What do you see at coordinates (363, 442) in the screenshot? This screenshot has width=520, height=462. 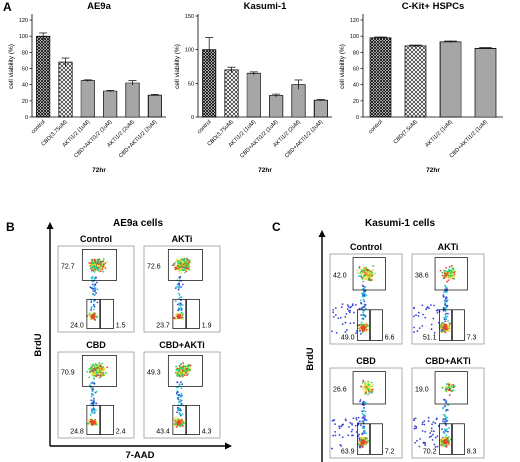 I see `density-peak` at bounding box center [363, 442].